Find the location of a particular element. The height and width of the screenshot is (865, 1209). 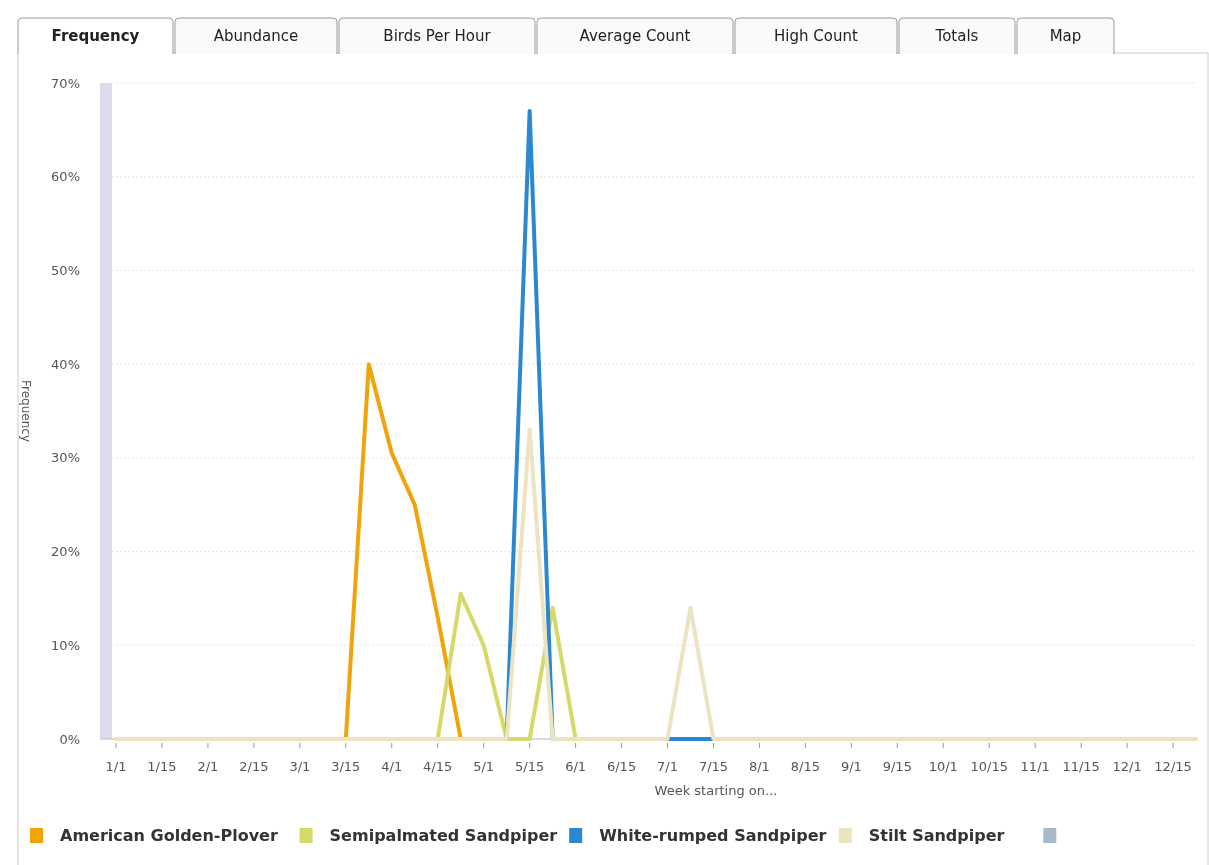

x-tick-label: 7/15 is located at coordinates (713, 766).